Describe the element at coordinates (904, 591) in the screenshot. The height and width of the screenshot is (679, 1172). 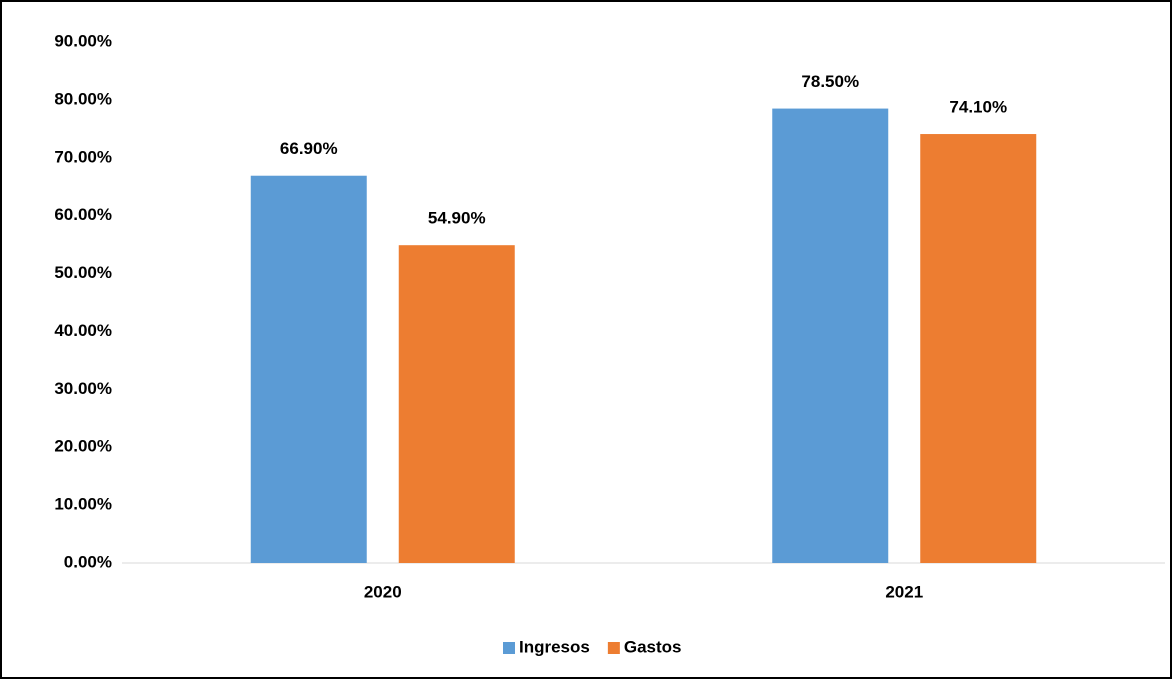
I see `x-tick-label: 2021` at that location.